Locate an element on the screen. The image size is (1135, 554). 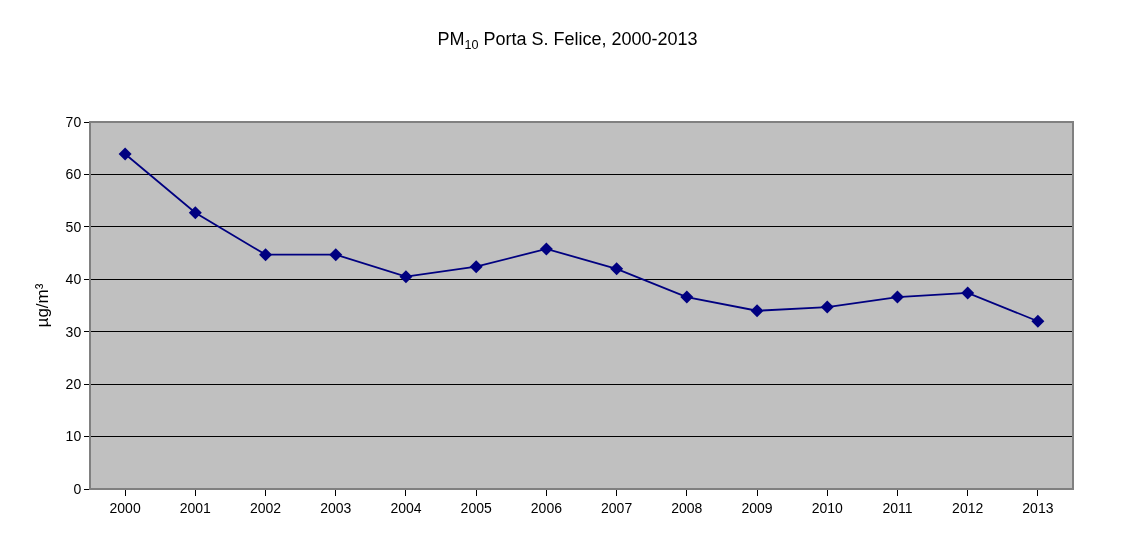
y-tick-label: 50 is located at coordinates (73, 226).